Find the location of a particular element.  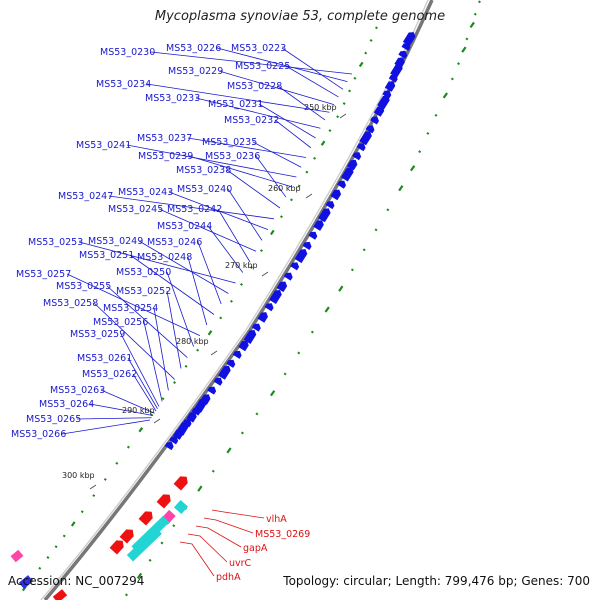

tick-label: 300 kbp is located at coordinates (78, 475).